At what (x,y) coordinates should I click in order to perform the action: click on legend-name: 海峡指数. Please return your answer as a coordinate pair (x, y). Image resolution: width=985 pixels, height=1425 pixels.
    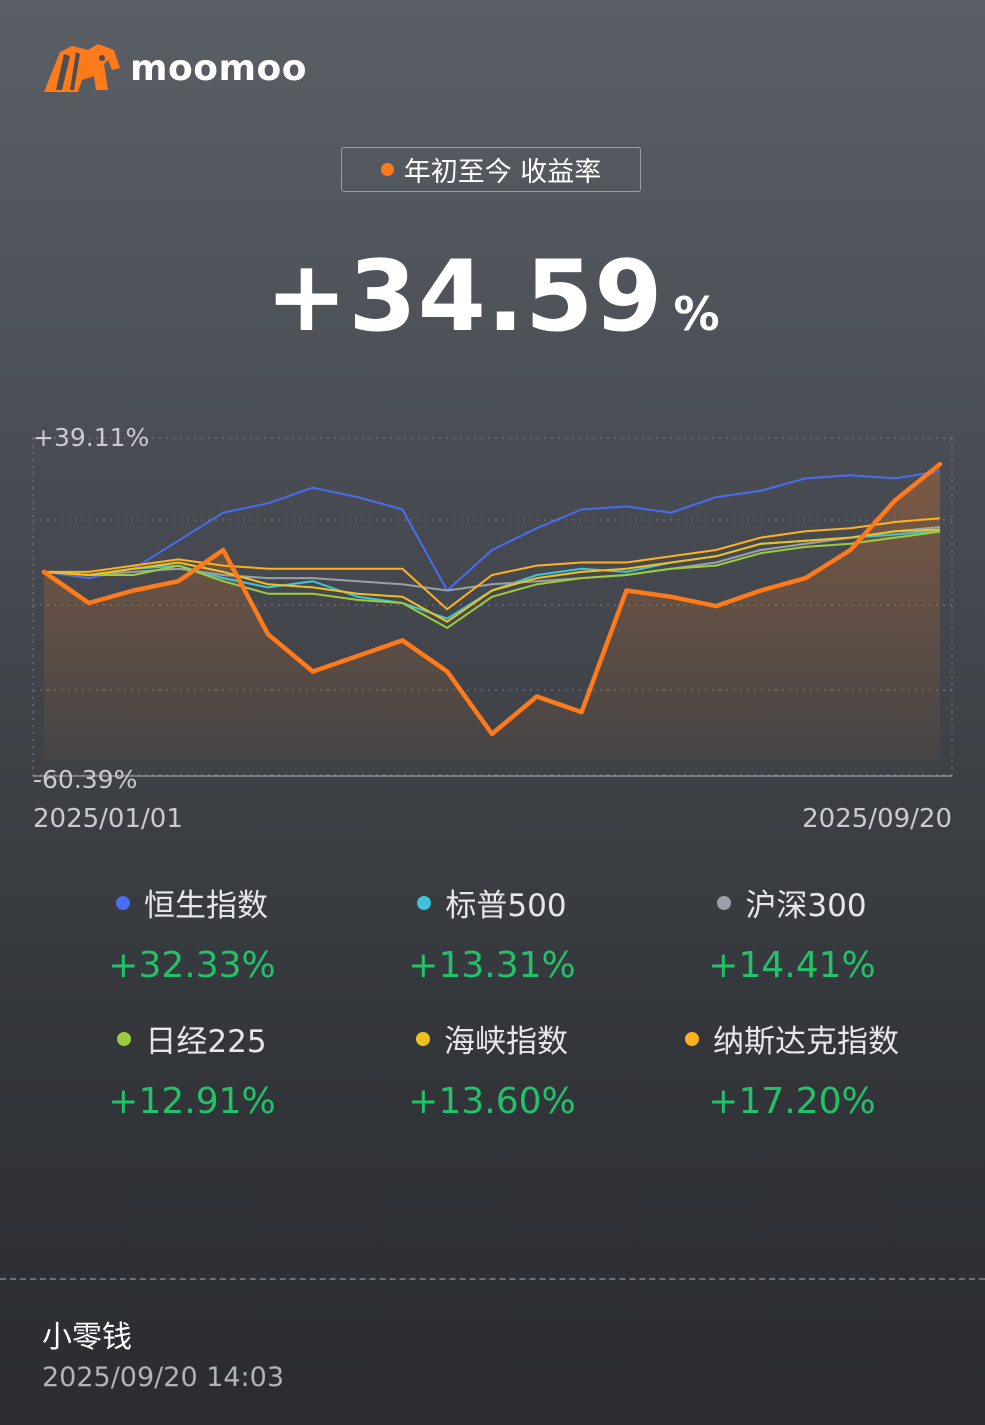
    Looking at the image, I should click on (506, 1042).